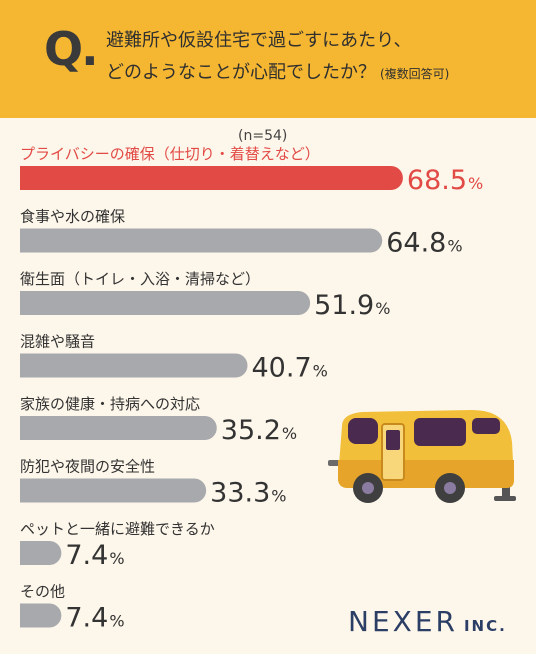  I want to click on question-line-2-text: どのようなことが心配でしたか？, so click(241, 72).